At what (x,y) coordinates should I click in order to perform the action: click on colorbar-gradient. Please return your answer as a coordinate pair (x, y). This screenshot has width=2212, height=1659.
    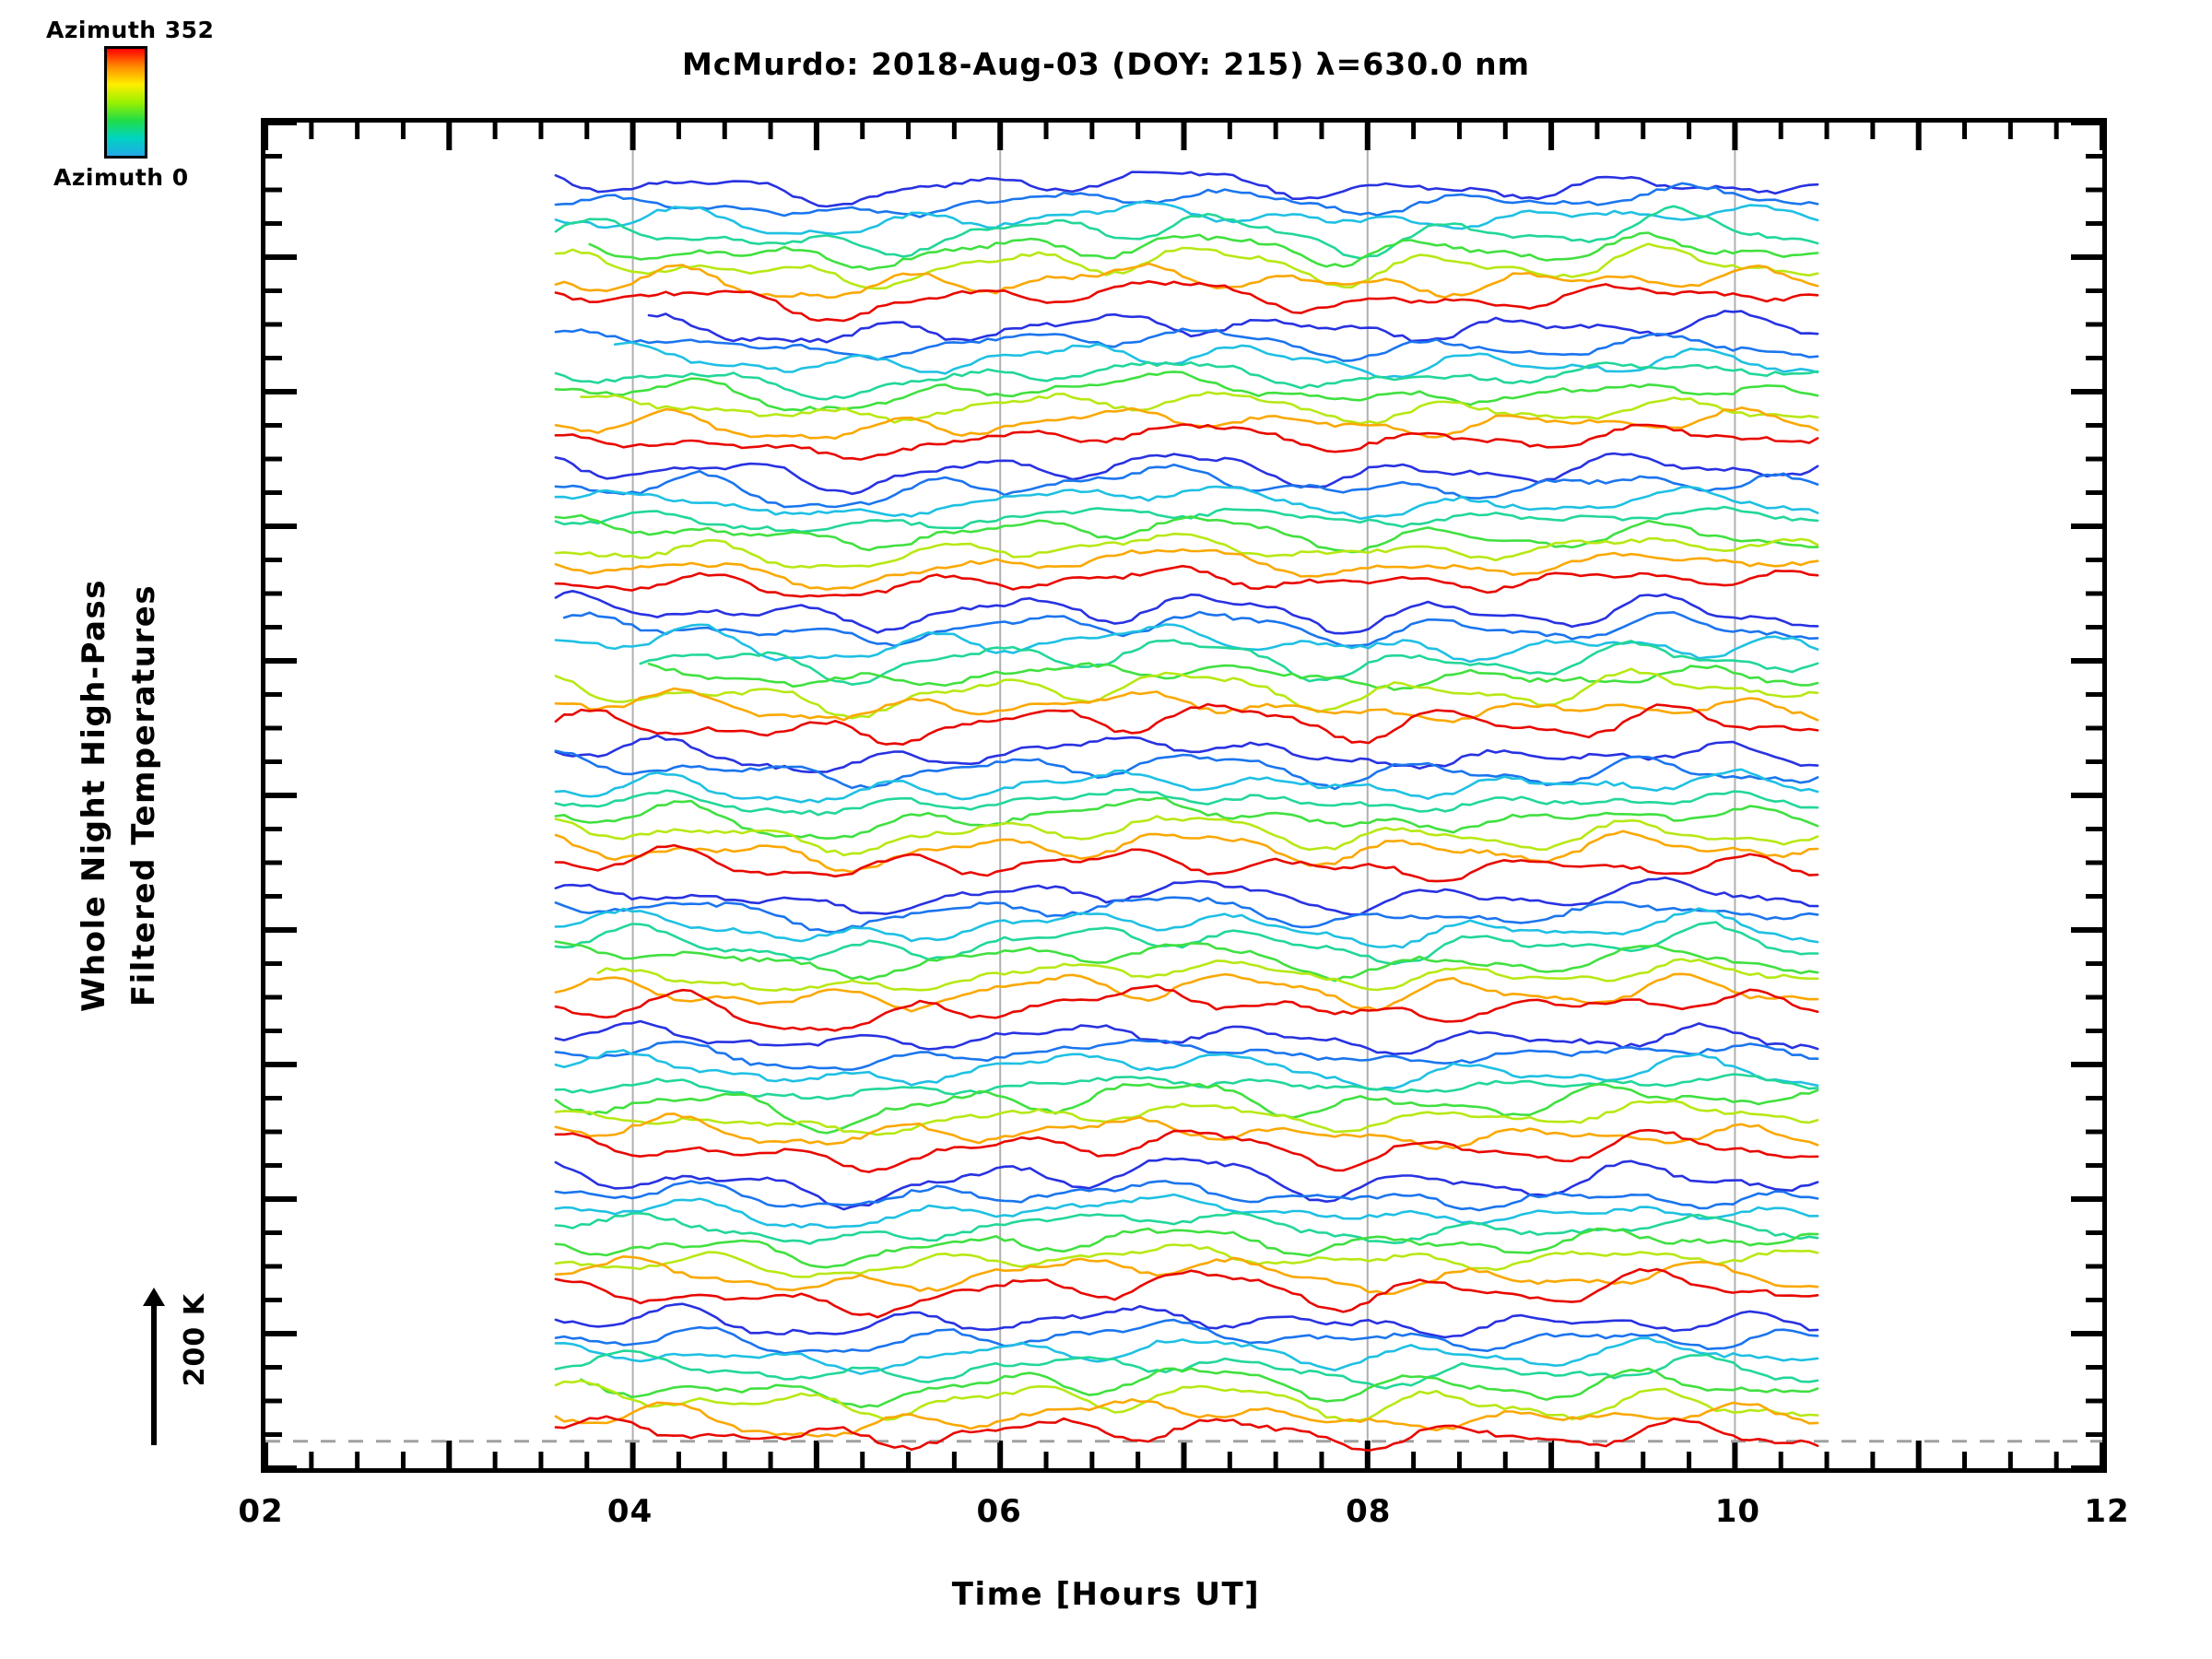
    Looking at the image, I should click on (125, 102).